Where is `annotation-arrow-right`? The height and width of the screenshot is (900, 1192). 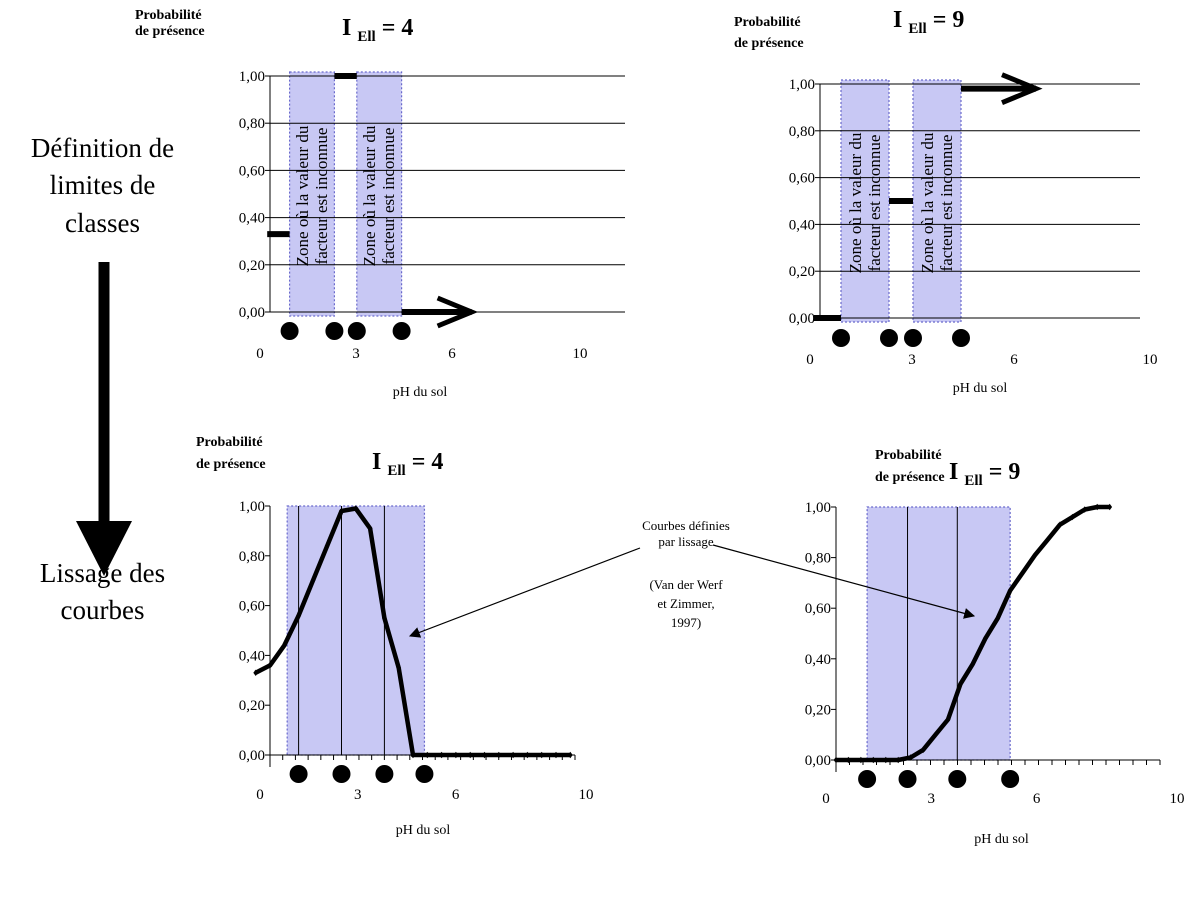
annotation-arrow-right is located at coordinates (844, 581).